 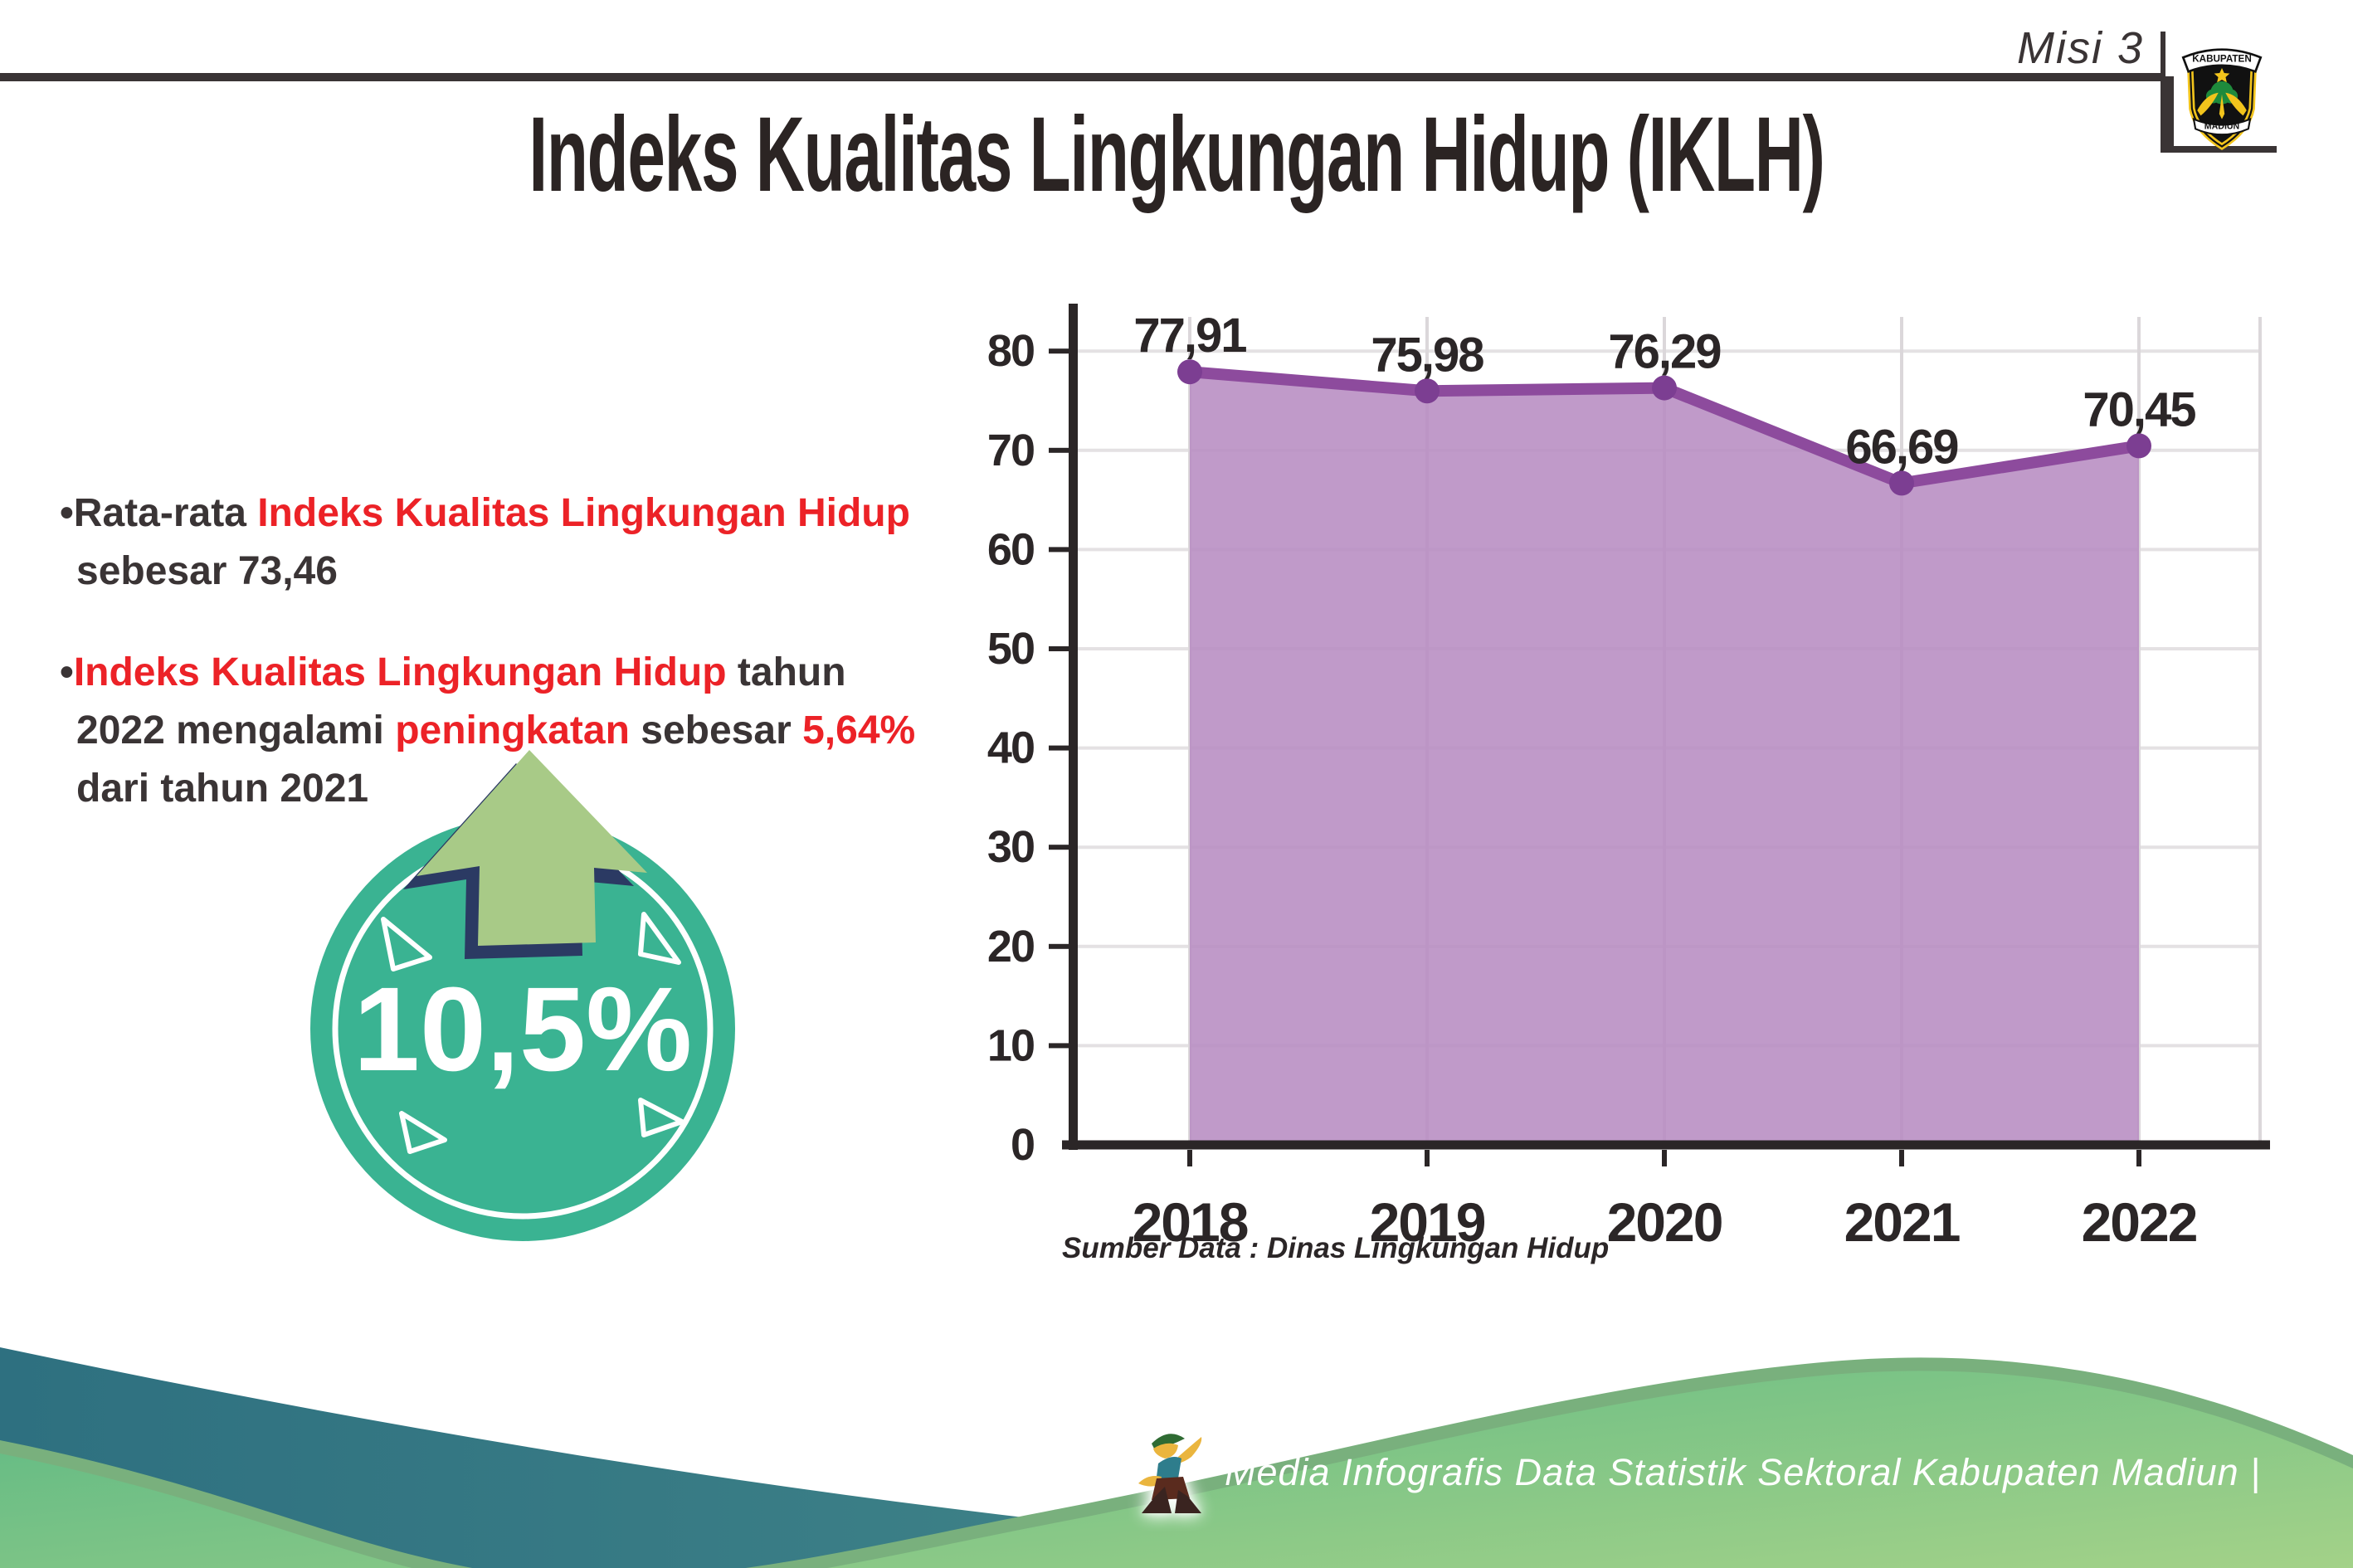 I want to click on green-wave, so click(x=1176, y=1469).